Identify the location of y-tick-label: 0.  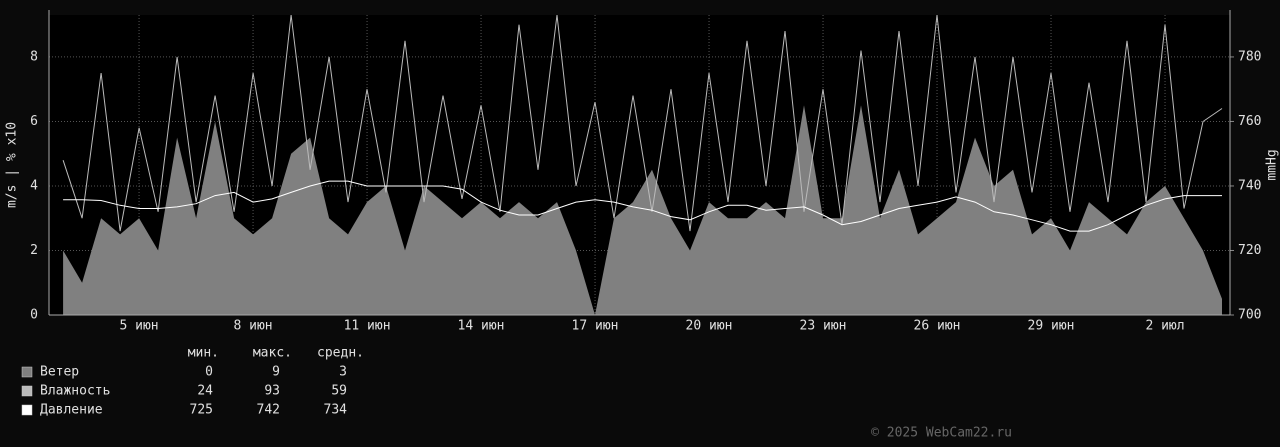
(34, 315).